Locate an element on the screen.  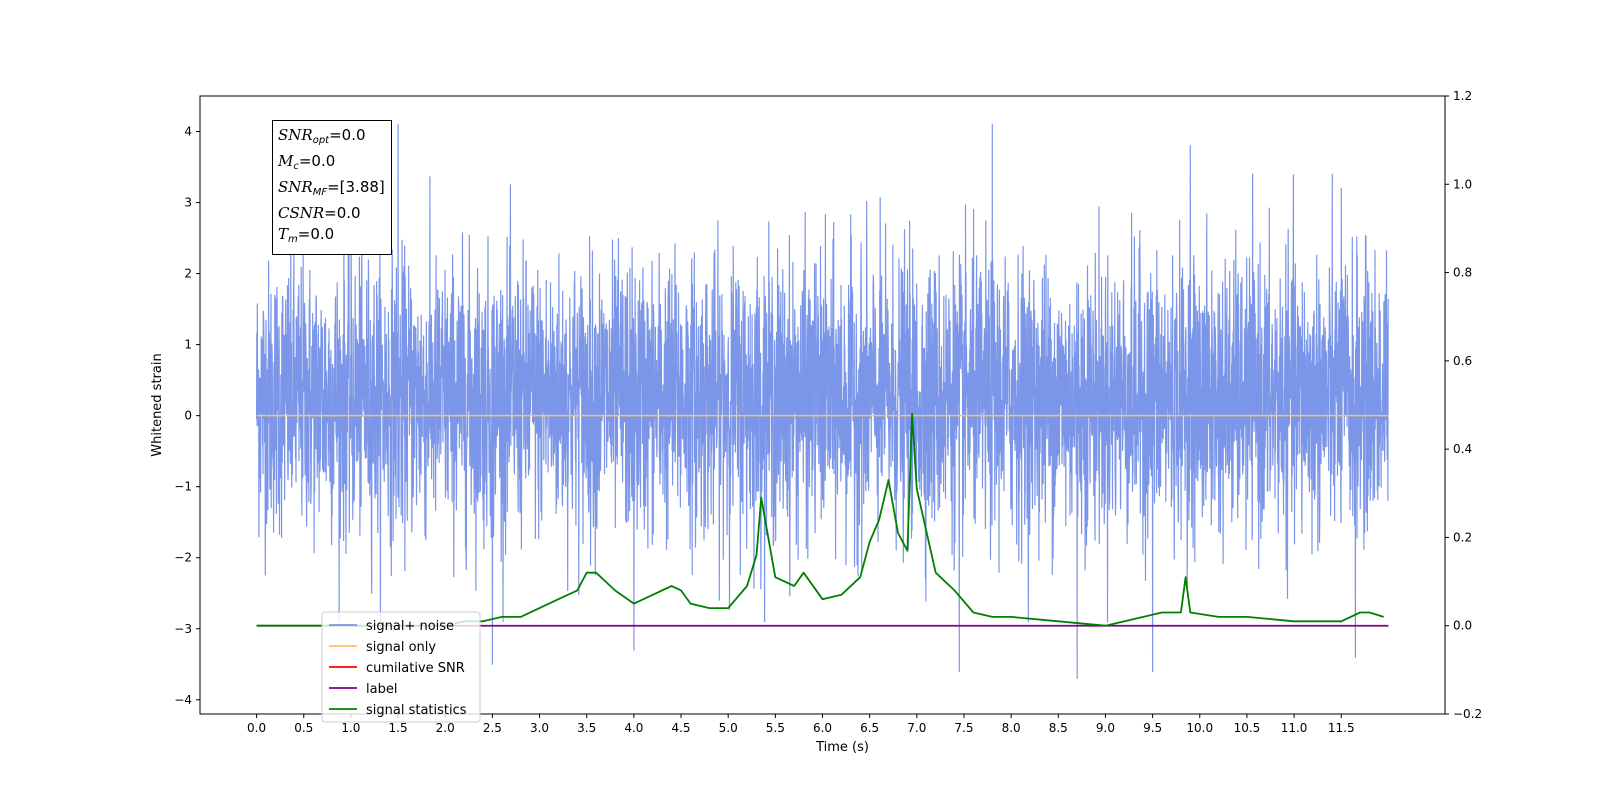
x-tick-label: 9.5 is located at coordinates (1152, 728).